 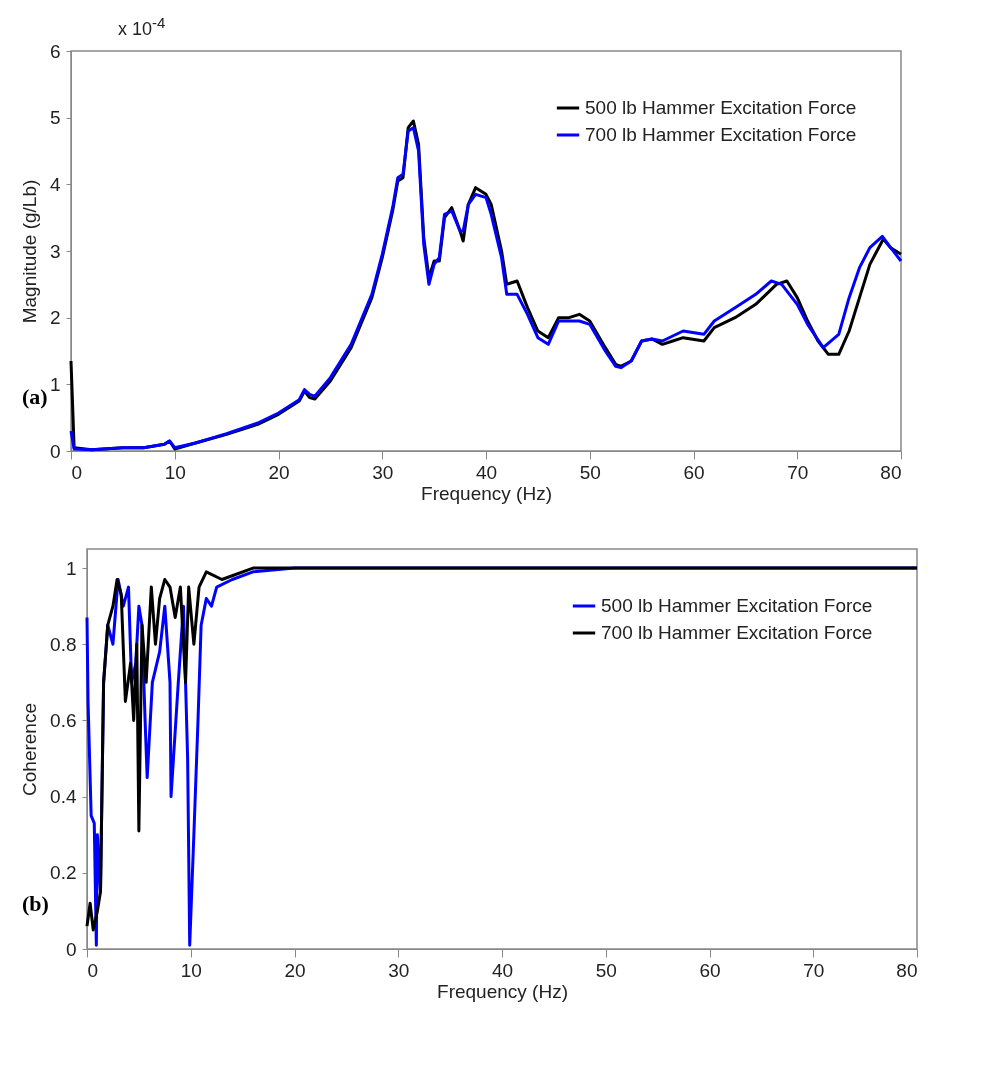 What do you see at coordinates (30, 749) in the screenshot?
I see `y-axis-title: Coherence` at bounding box center [30, 749].